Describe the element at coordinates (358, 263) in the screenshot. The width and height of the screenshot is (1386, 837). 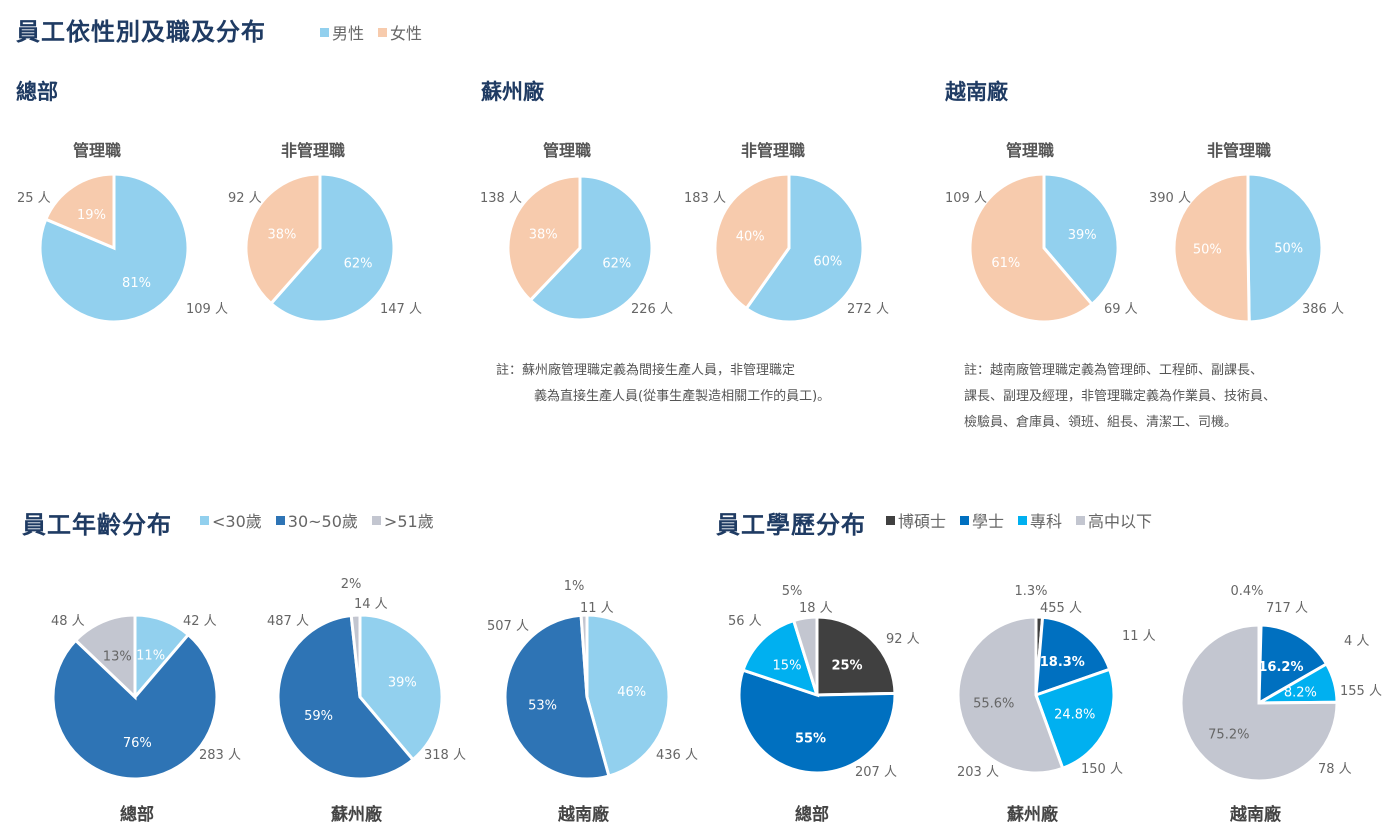
I see `pie-percent-label-1-0: 62%` at that location.